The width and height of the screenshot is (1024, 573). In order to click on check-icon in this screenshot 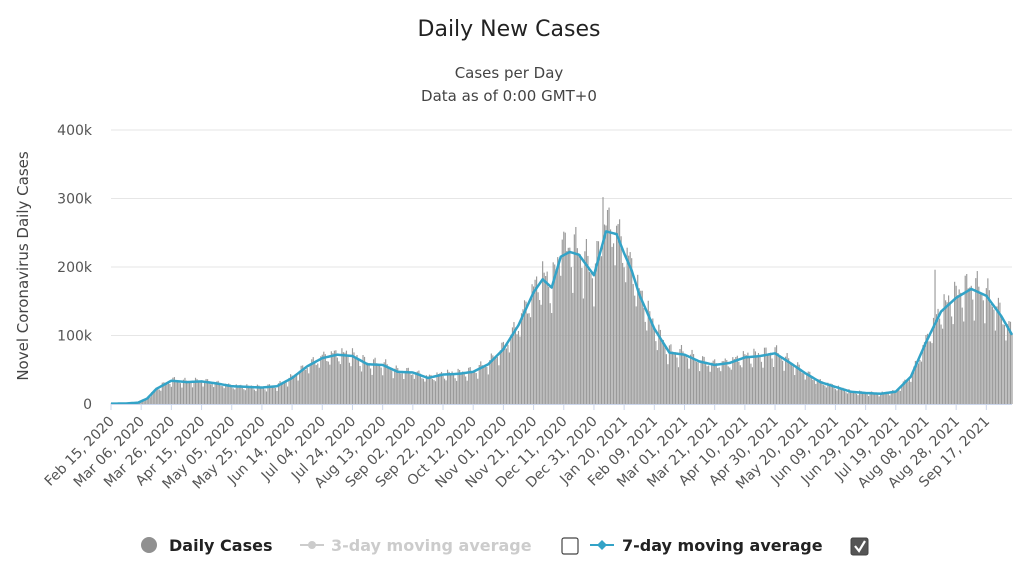, I will do `click(860, 546)`.